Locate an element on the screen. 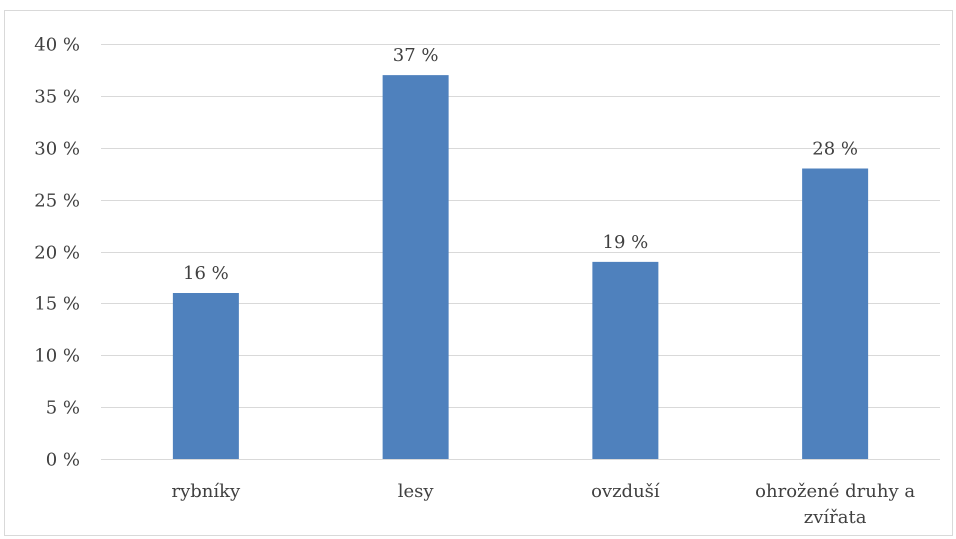 The image size is (956, 539). y-tick-label: 30 % is located at coordinates (57, 149).